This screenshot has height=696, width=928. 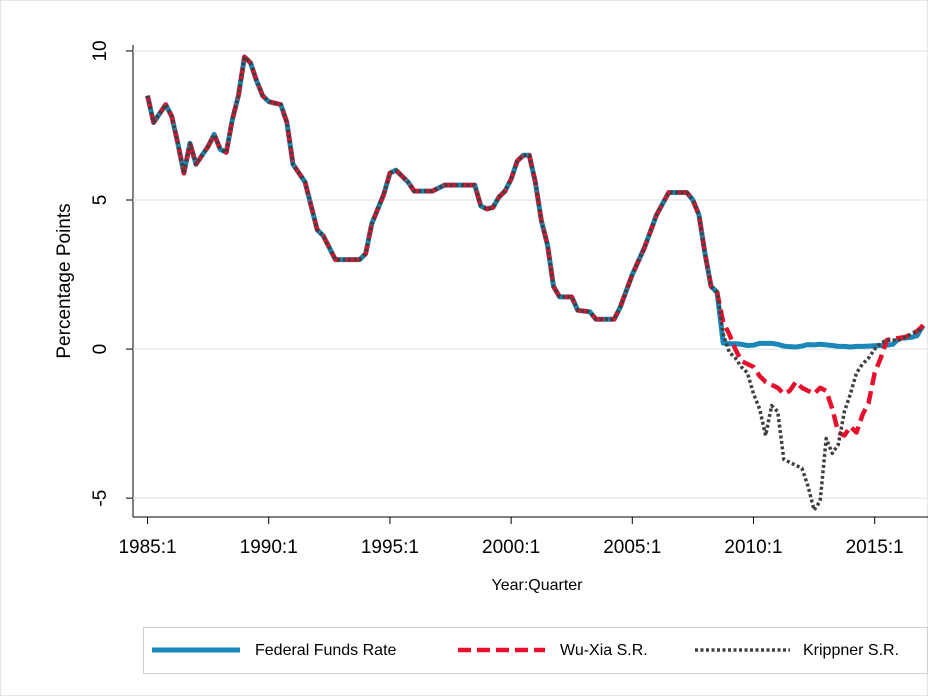 I want to click on x-tick-label: 2000:1, so click(x=511, y=547).